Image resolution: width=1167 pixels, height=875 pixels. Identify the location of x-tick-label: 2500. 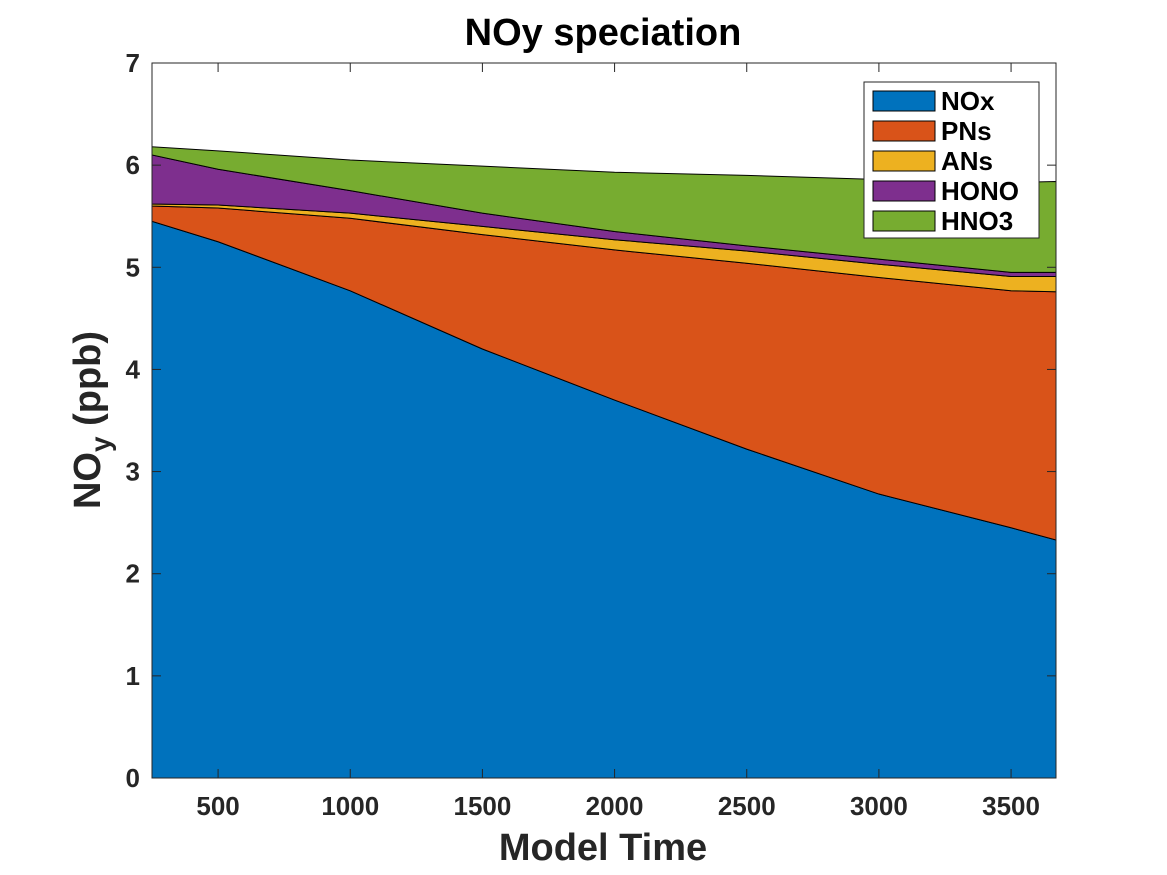
(747, 806).